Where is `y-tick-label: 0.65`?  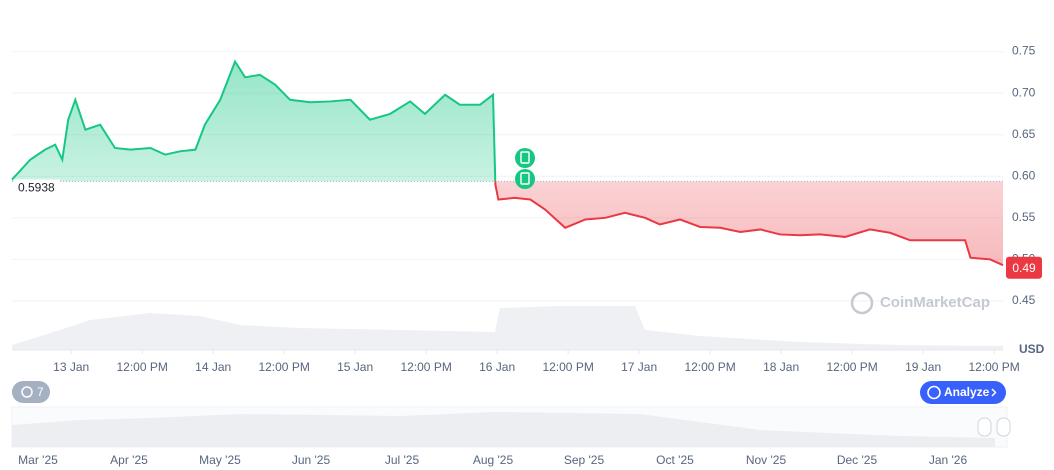
y-tick-label: 0.65 is located at coordinates (1024, 134).